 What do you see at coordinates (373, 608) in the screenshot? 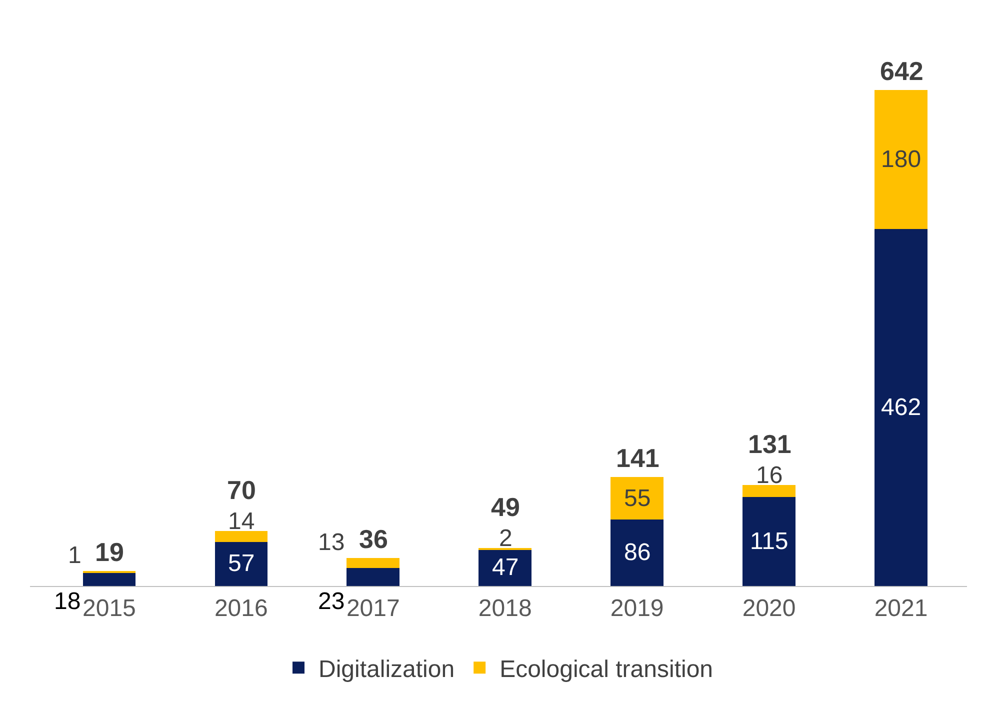
I see `x-tick-label: 2017` at bounding box center [373, 608].